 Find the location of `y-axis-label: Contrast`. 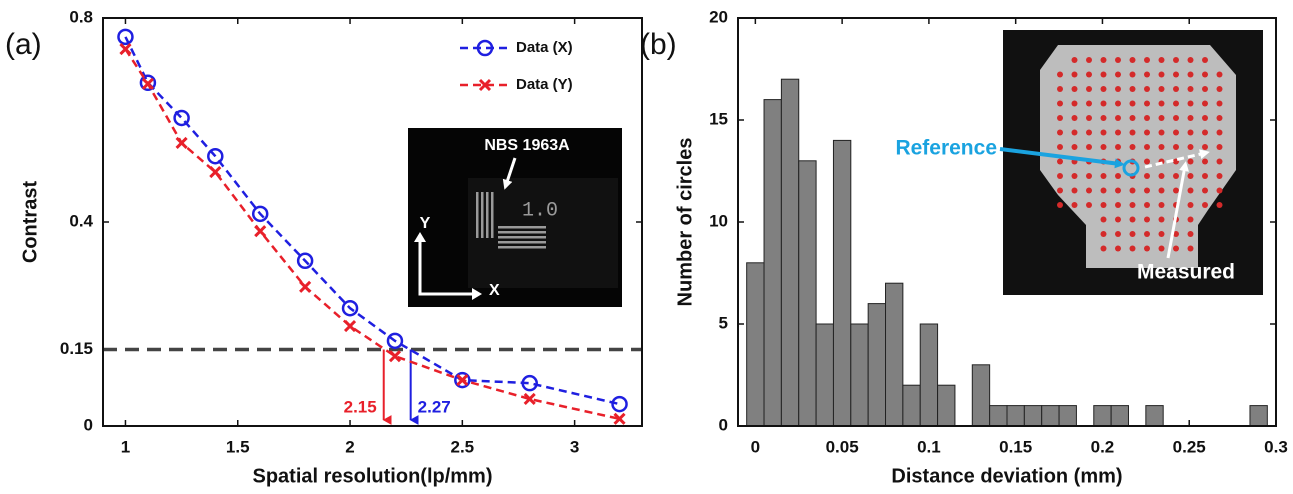

y-axis-label: Contrast is located at coordinates (30, 222).